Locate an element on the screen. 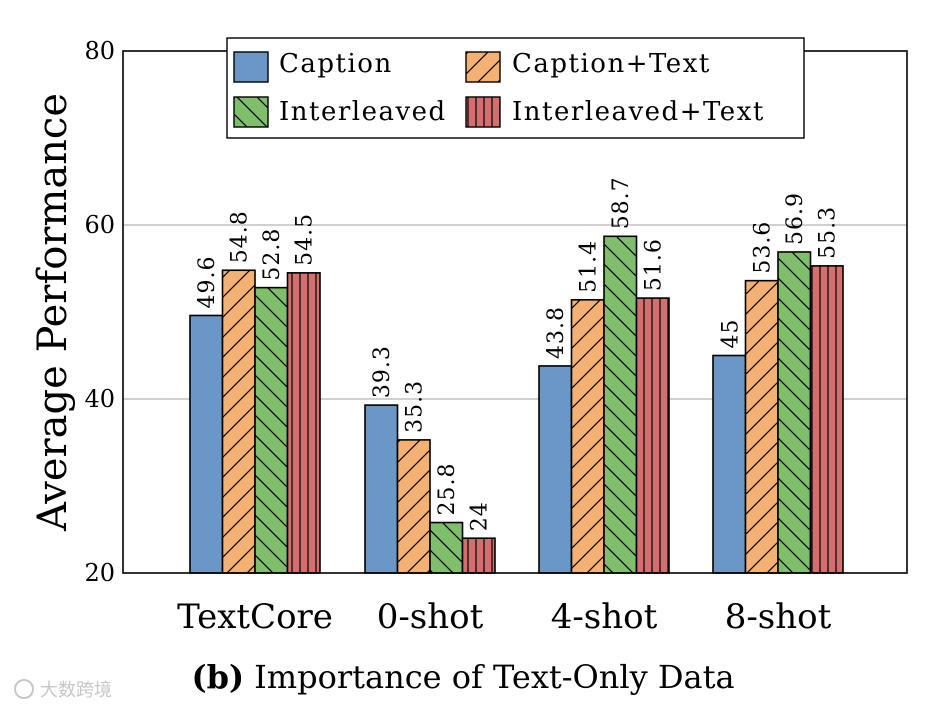 The width and height of the screenshot is (936, 708). legend-label: Interleaved is located at coordinates (363, 112).